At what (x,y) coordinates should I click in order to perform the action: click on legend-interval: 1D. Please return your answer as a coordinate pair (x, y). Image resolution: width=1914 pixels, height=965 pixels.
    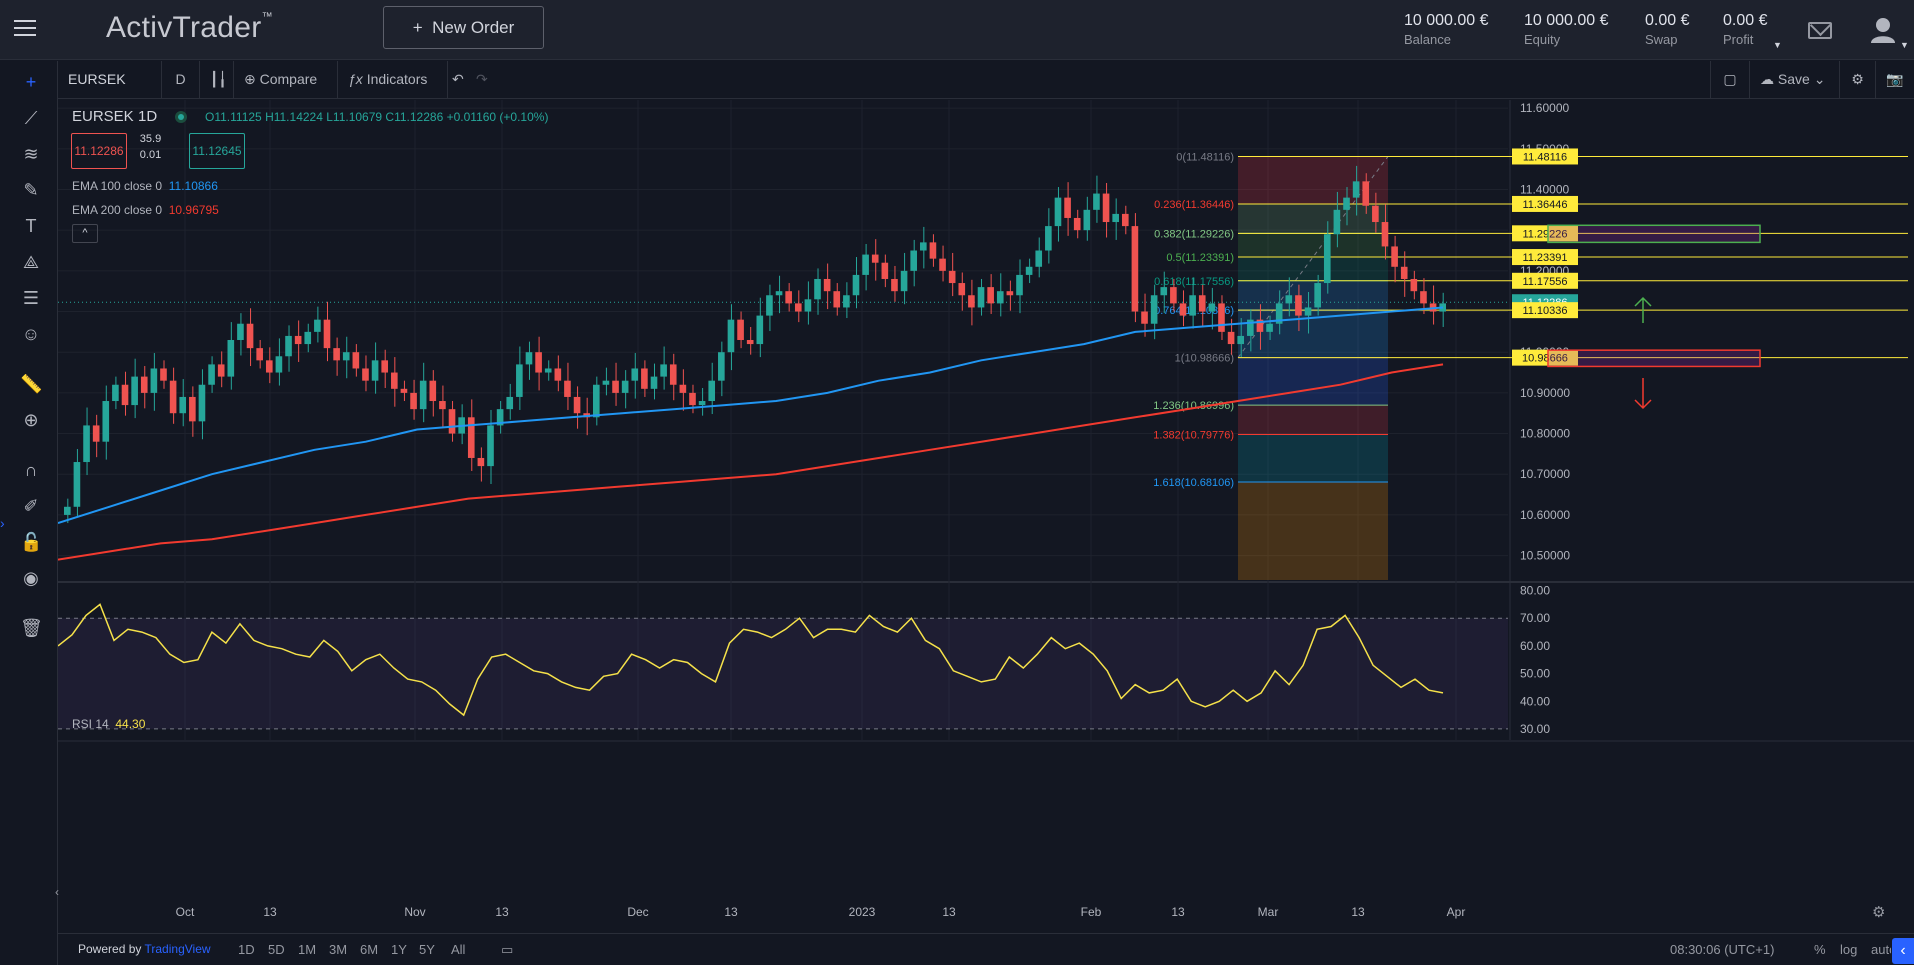
    Looking at the image, I should click on (148, 116).